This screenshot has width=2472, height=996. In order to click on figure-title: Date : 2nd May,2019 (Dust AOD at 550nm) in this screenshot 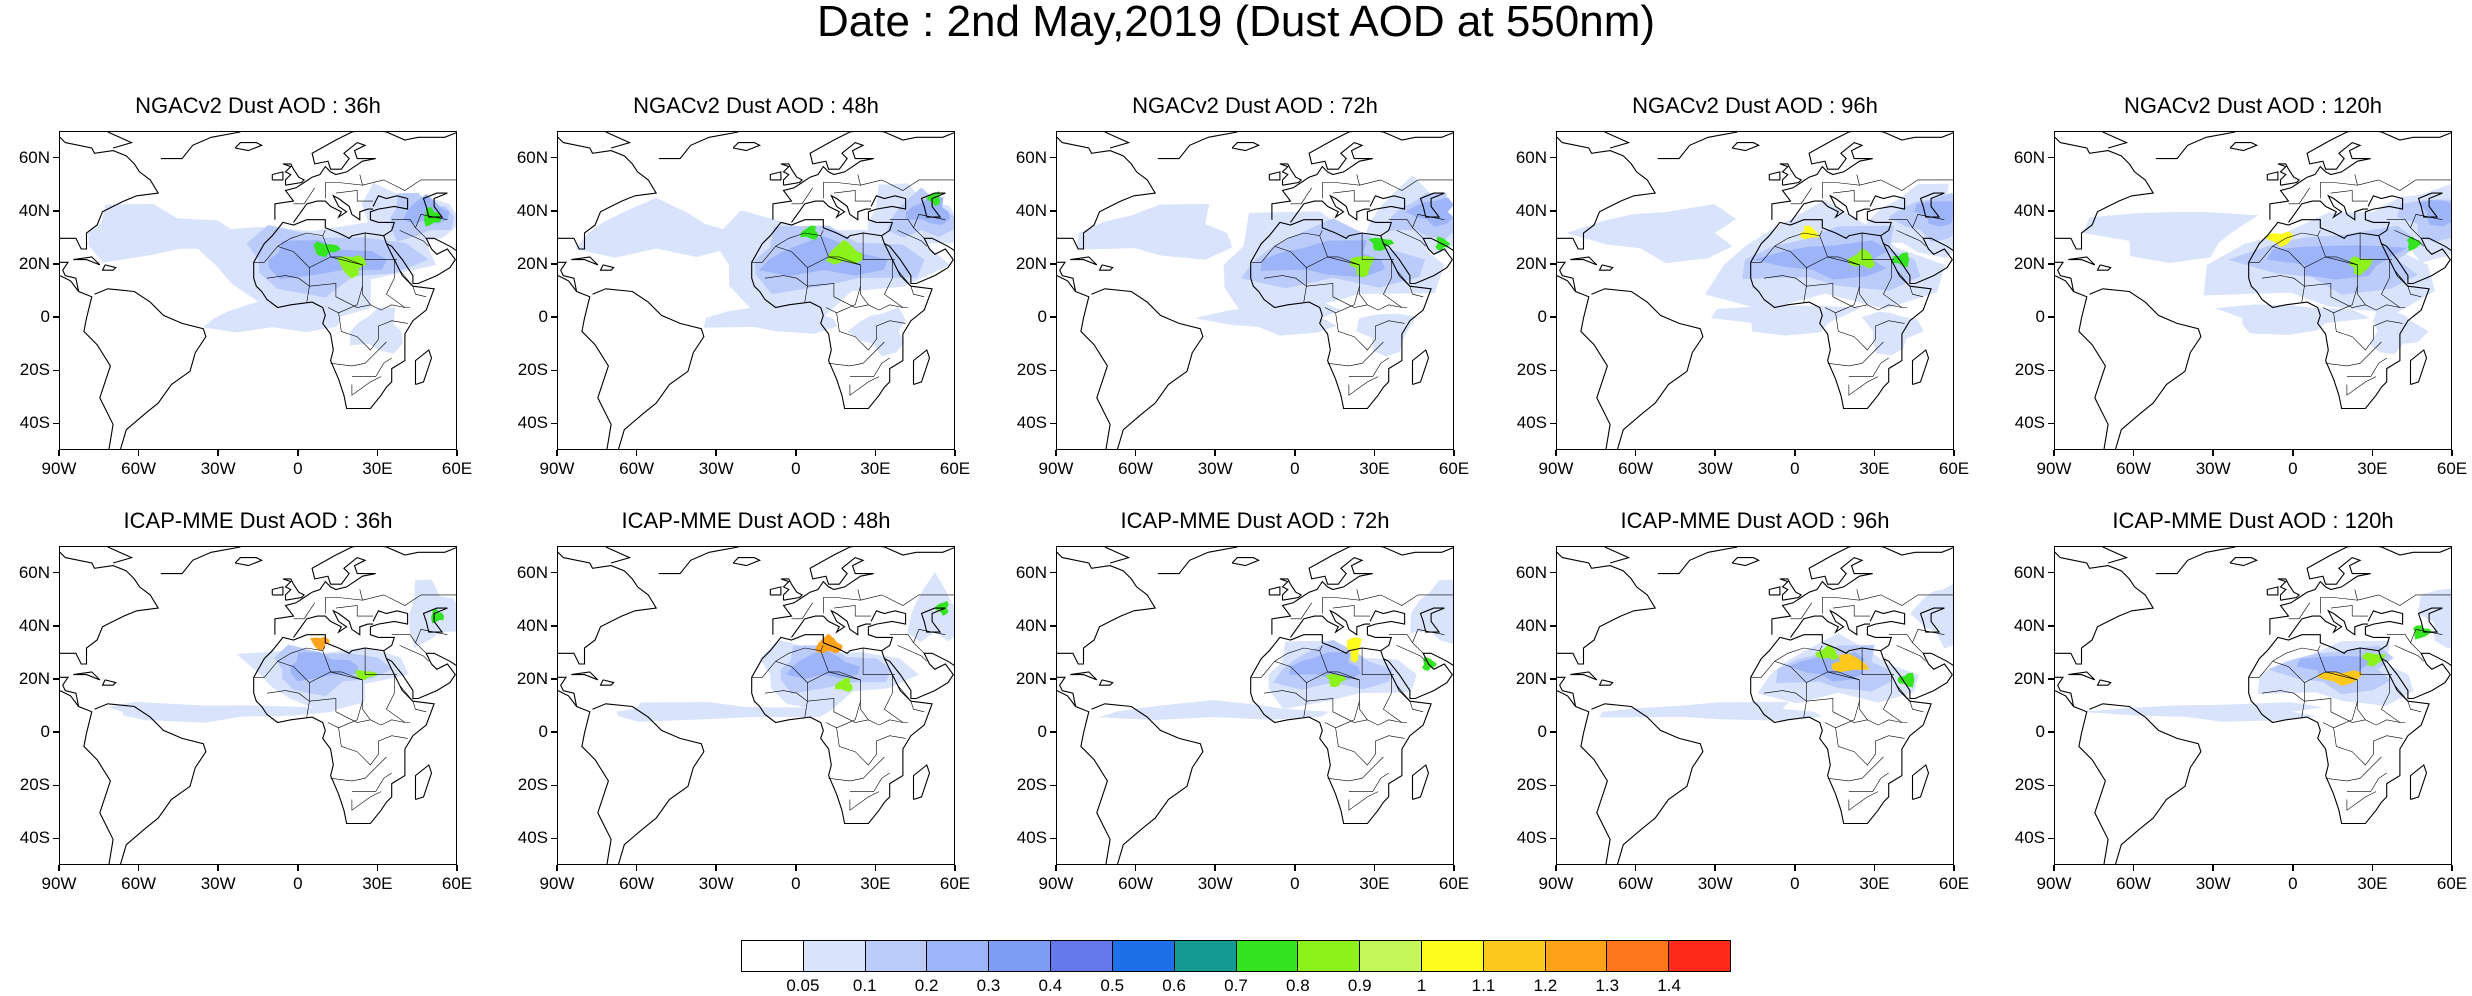, I will do `click(1236, 23)`.